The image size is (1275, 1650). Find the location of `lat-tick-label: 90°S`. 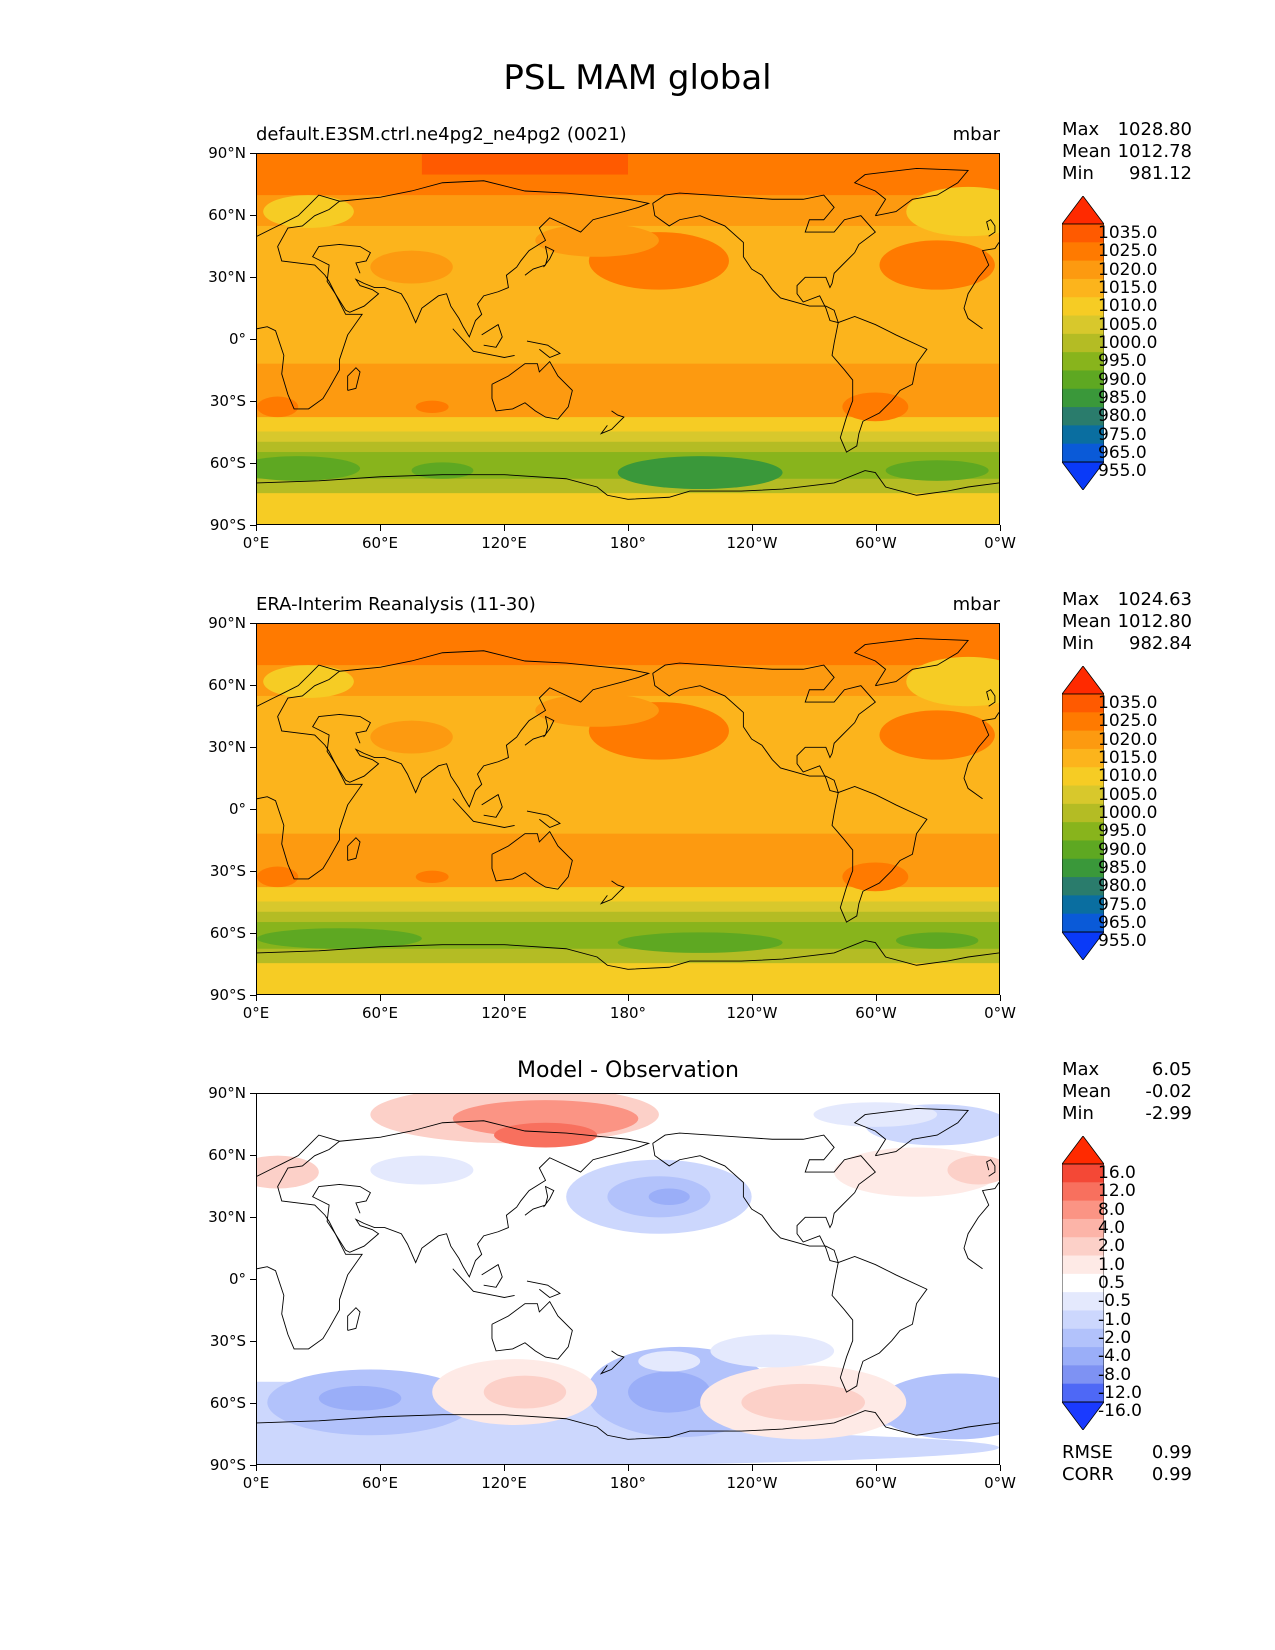

lat-tick-label: 90°S is located at coordinates (227, 995).